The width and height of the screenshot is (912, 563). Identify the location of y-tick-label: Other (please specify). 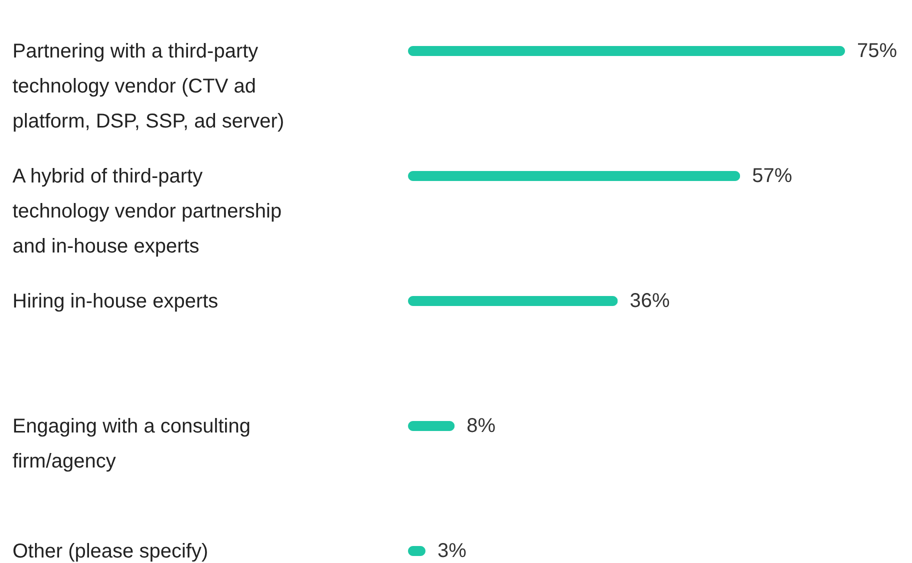
(110, 551).